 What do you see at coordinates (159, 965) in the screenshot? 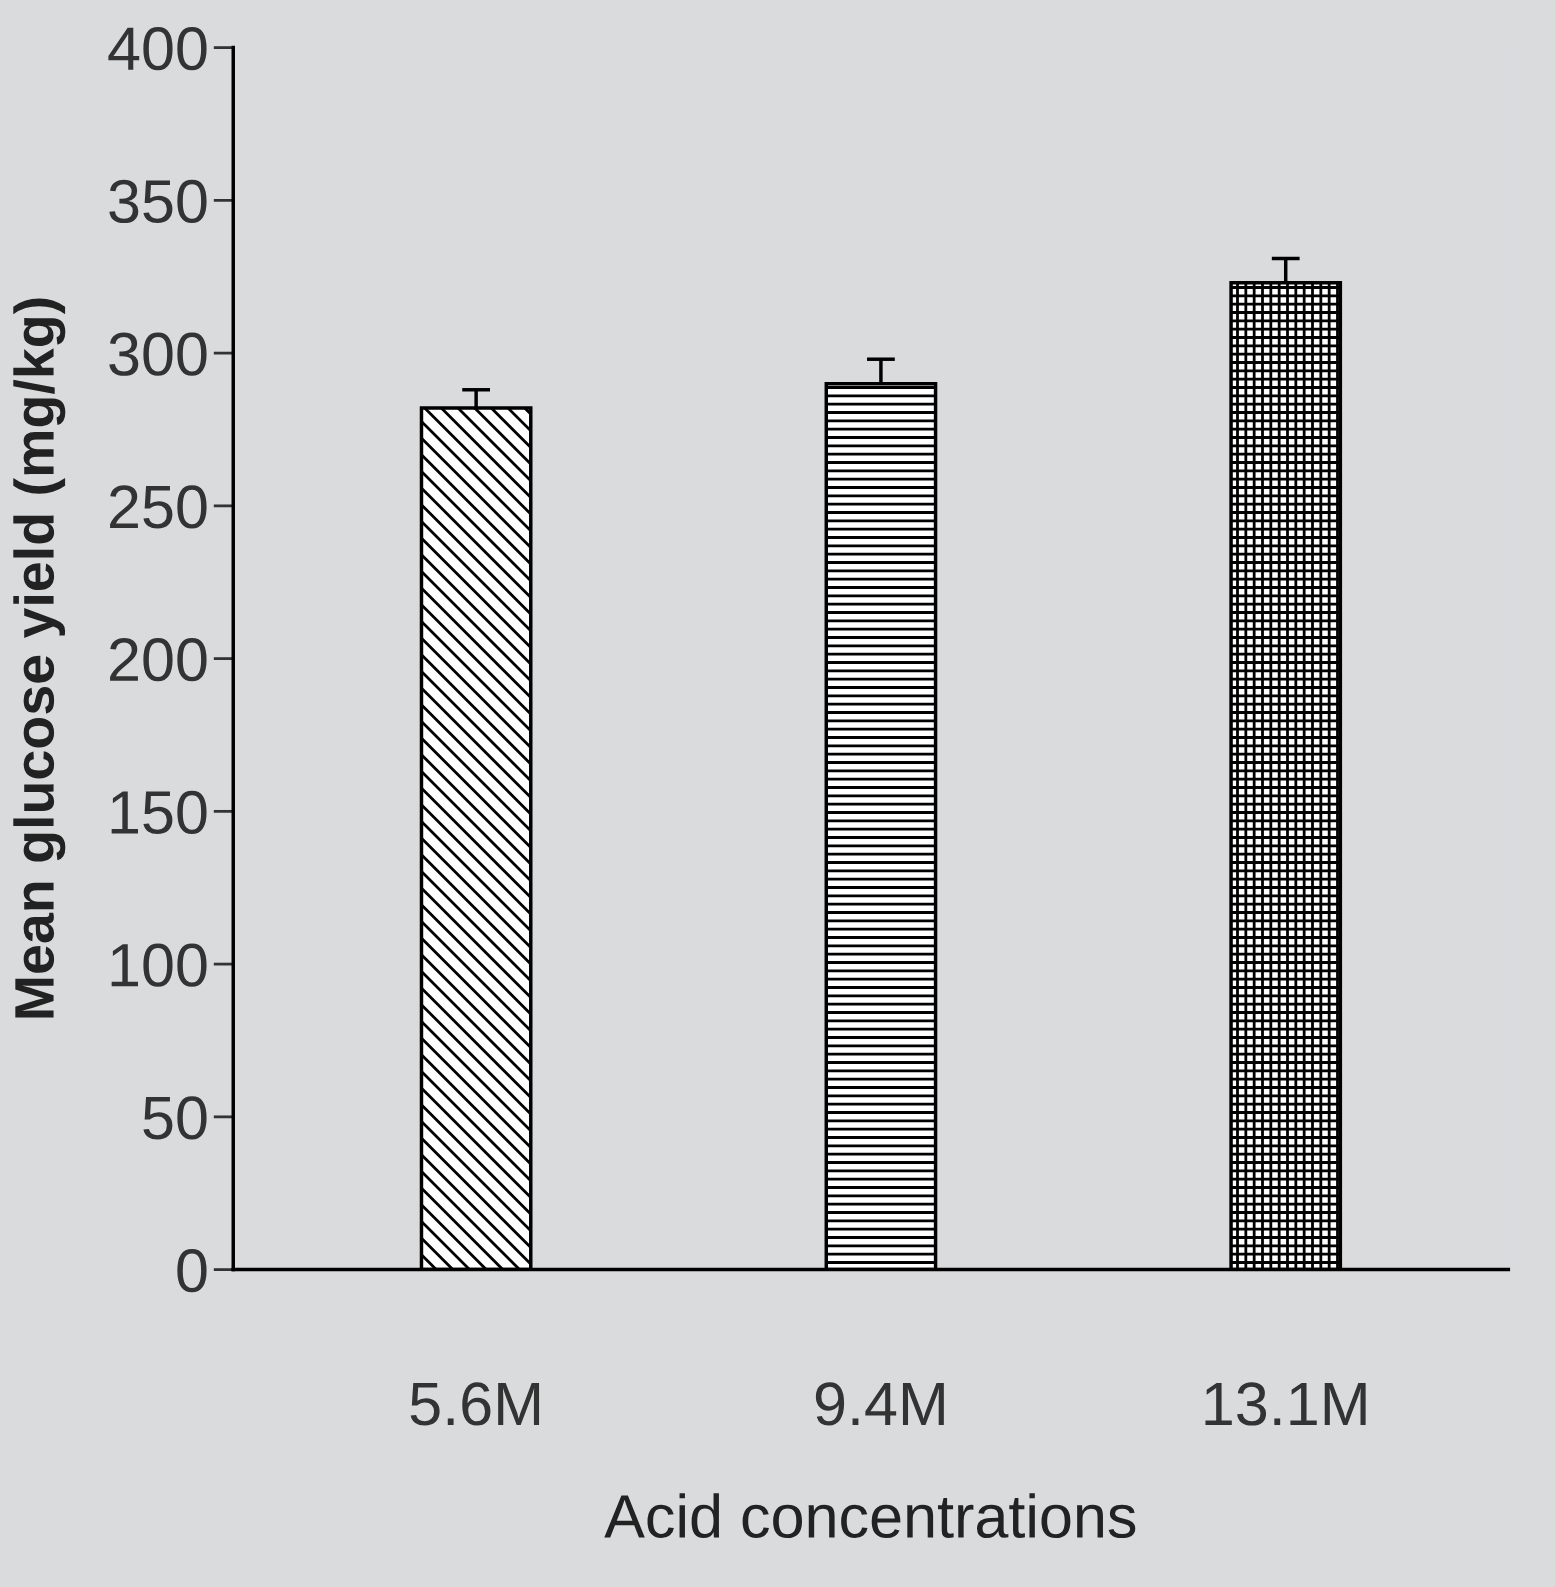
I see `y-tick-label: 100` at bounding box center [159, 965].